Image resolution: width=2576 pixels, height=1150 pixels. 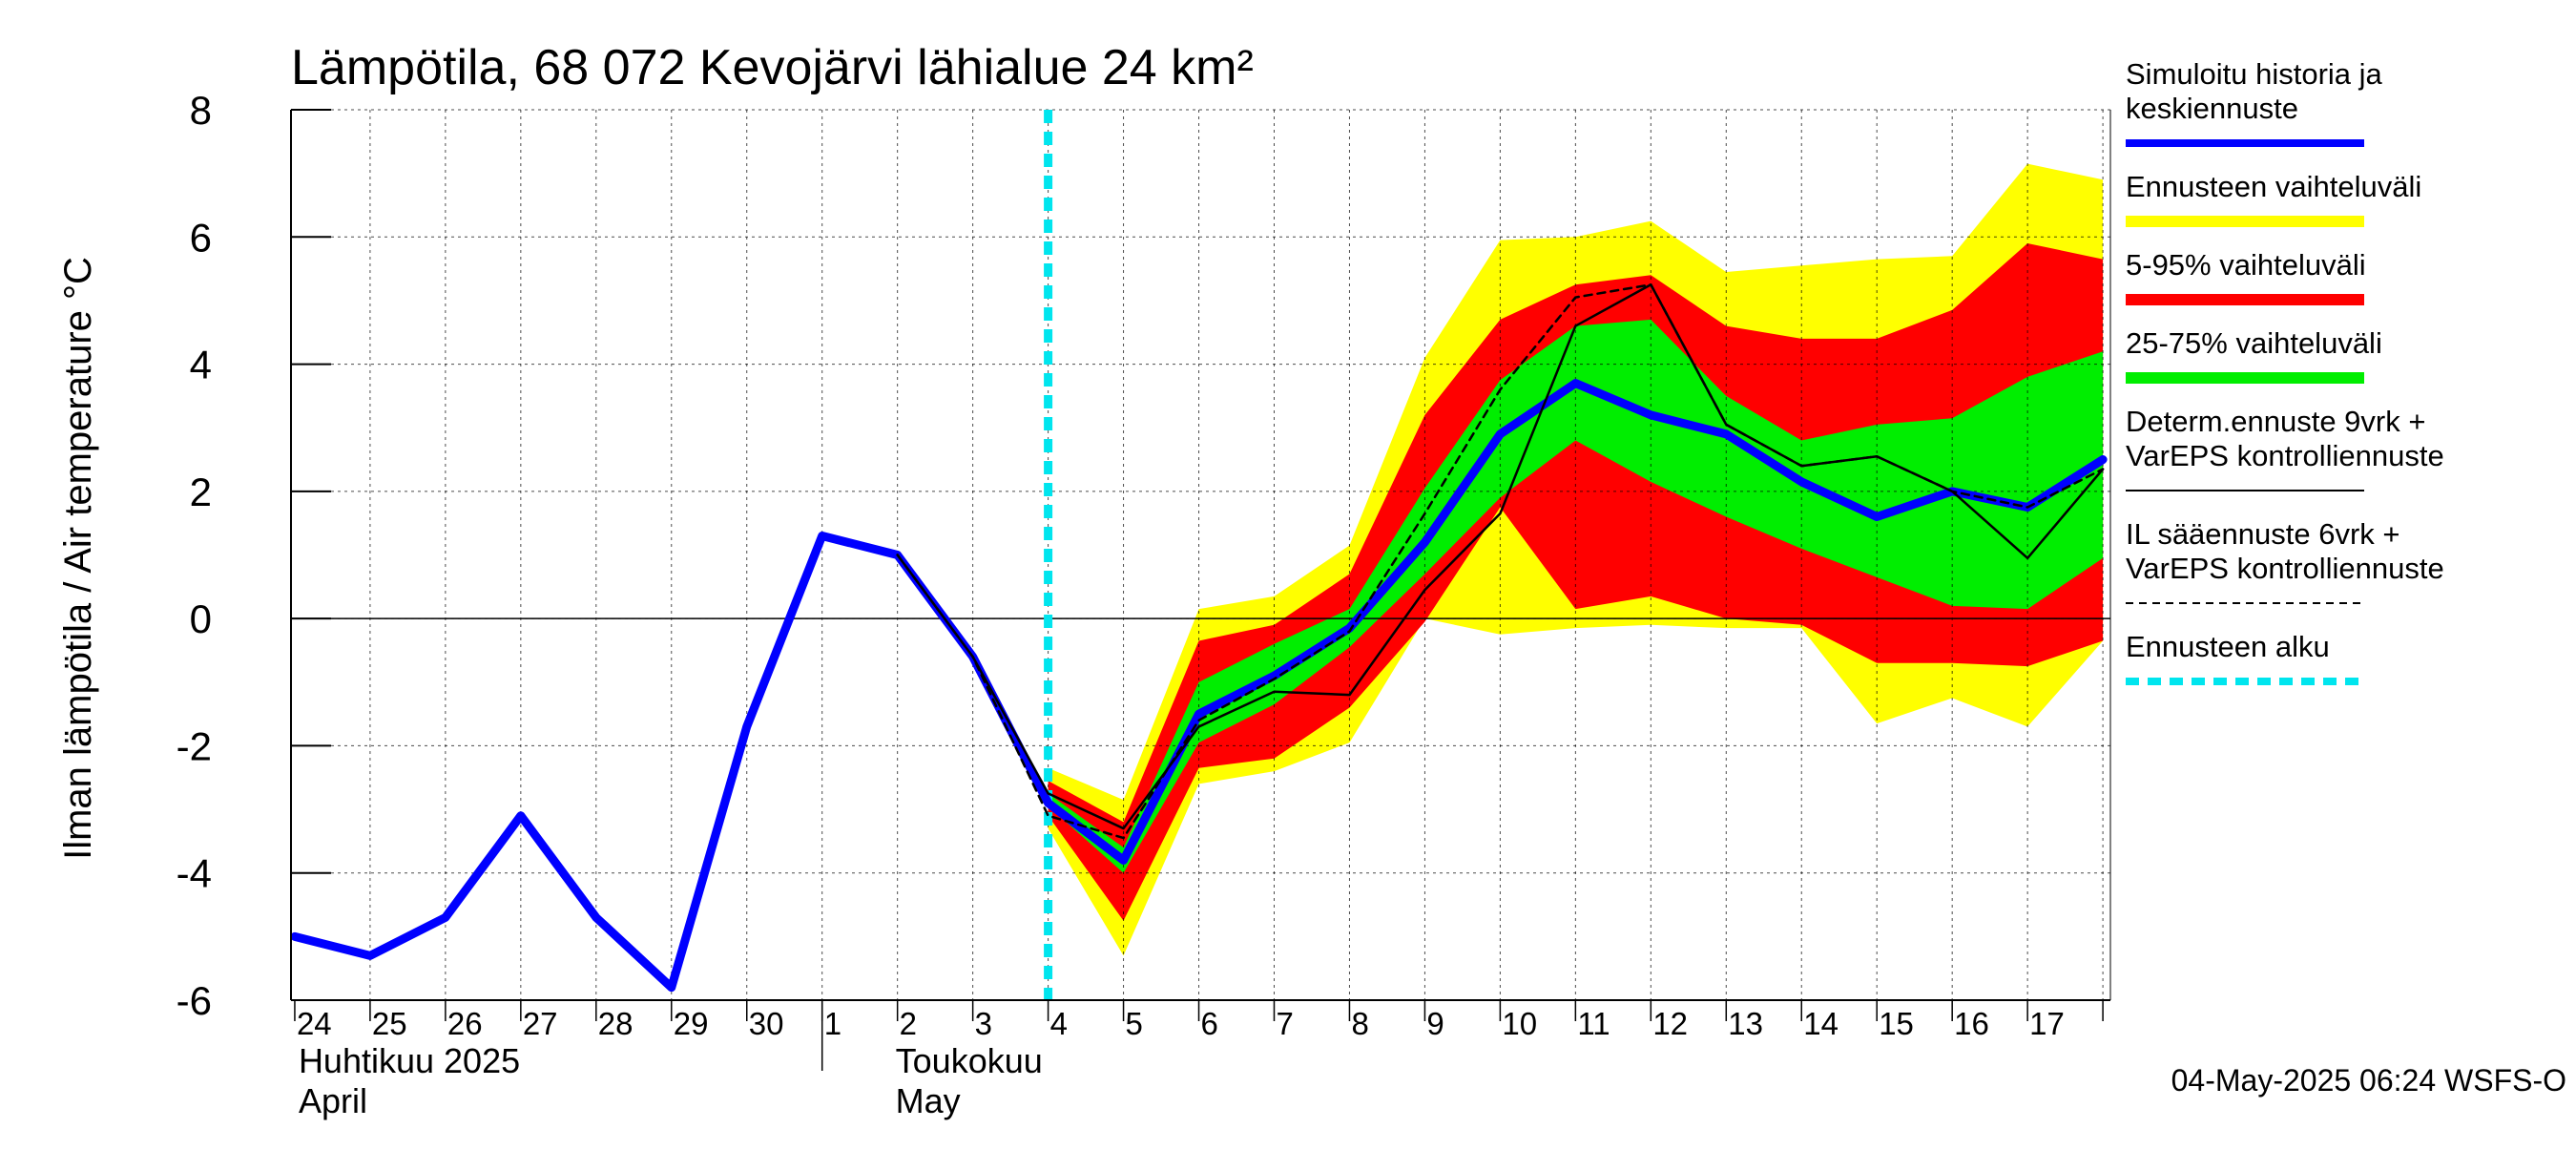 What do you see at coordinates (928, 1100) in the screenshot?
I see `month-sublabel: May` at bounding box center [928, 1100].